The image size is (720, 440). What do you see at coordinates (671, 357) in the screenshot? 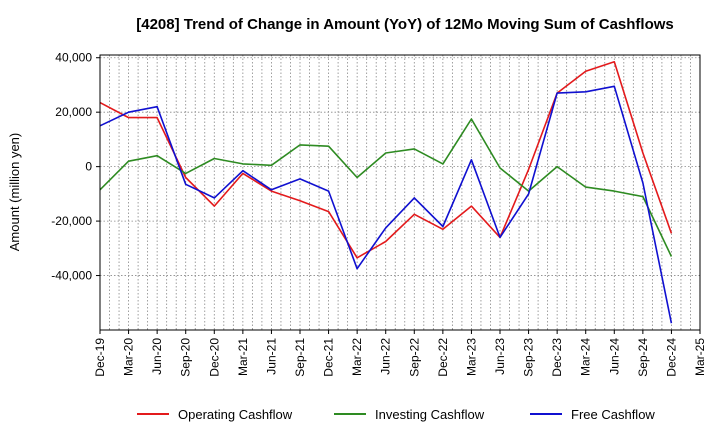
I see `x-tick-label: Dec-24` at bounding box center [671, 357].